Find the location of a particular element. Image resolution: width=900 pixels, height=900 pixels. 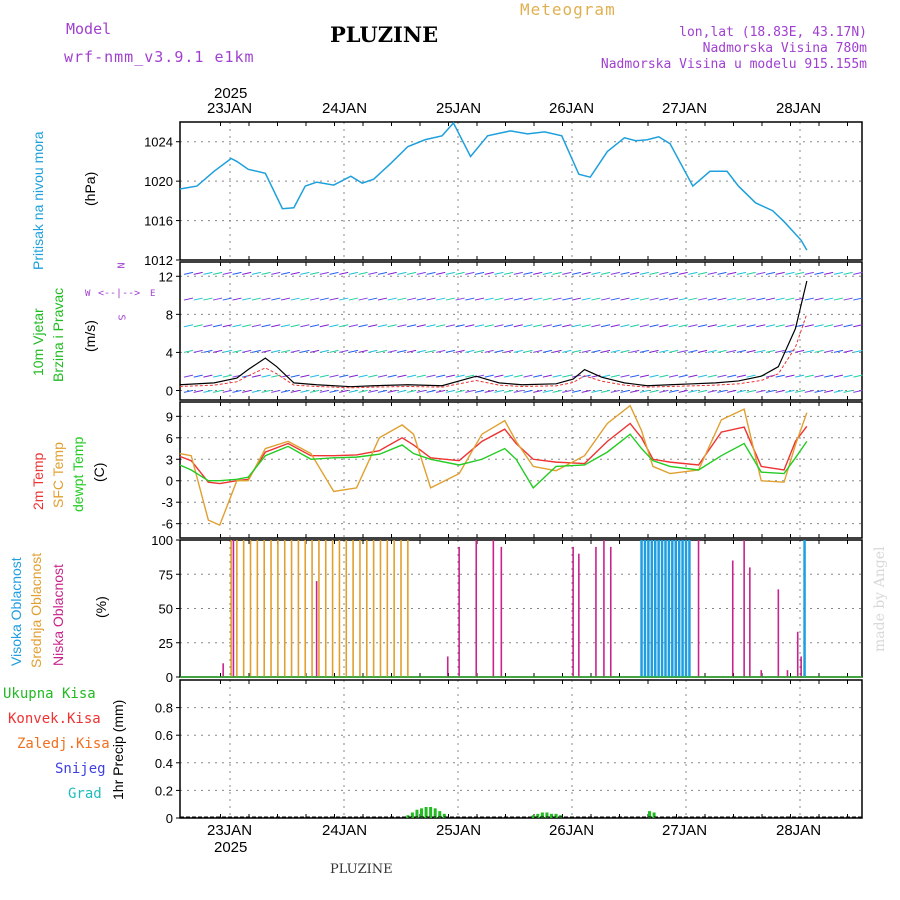

wind-speed-line is located at coordinates (493, 334).